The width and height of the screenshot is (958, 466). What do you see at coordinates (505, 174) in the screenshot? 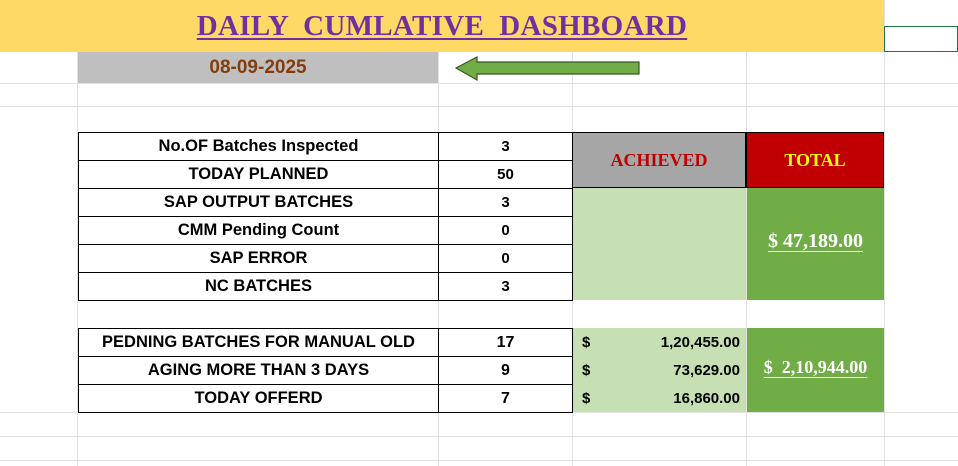
I see `row-count: 50` at bounding box center [505, 174].